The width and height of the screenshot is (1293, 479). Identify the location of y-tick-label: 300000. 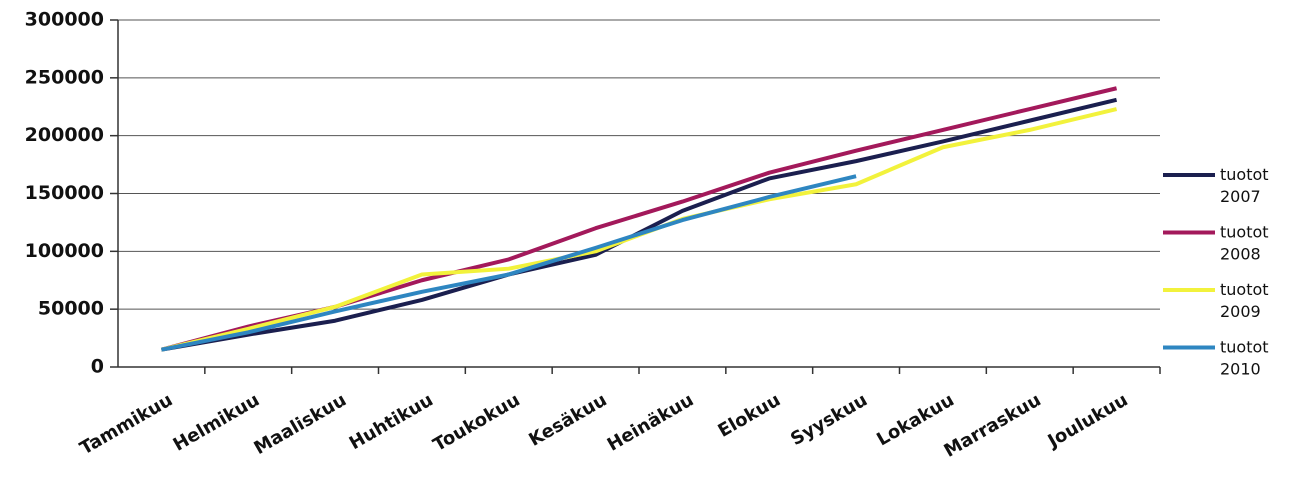
(64, 20).